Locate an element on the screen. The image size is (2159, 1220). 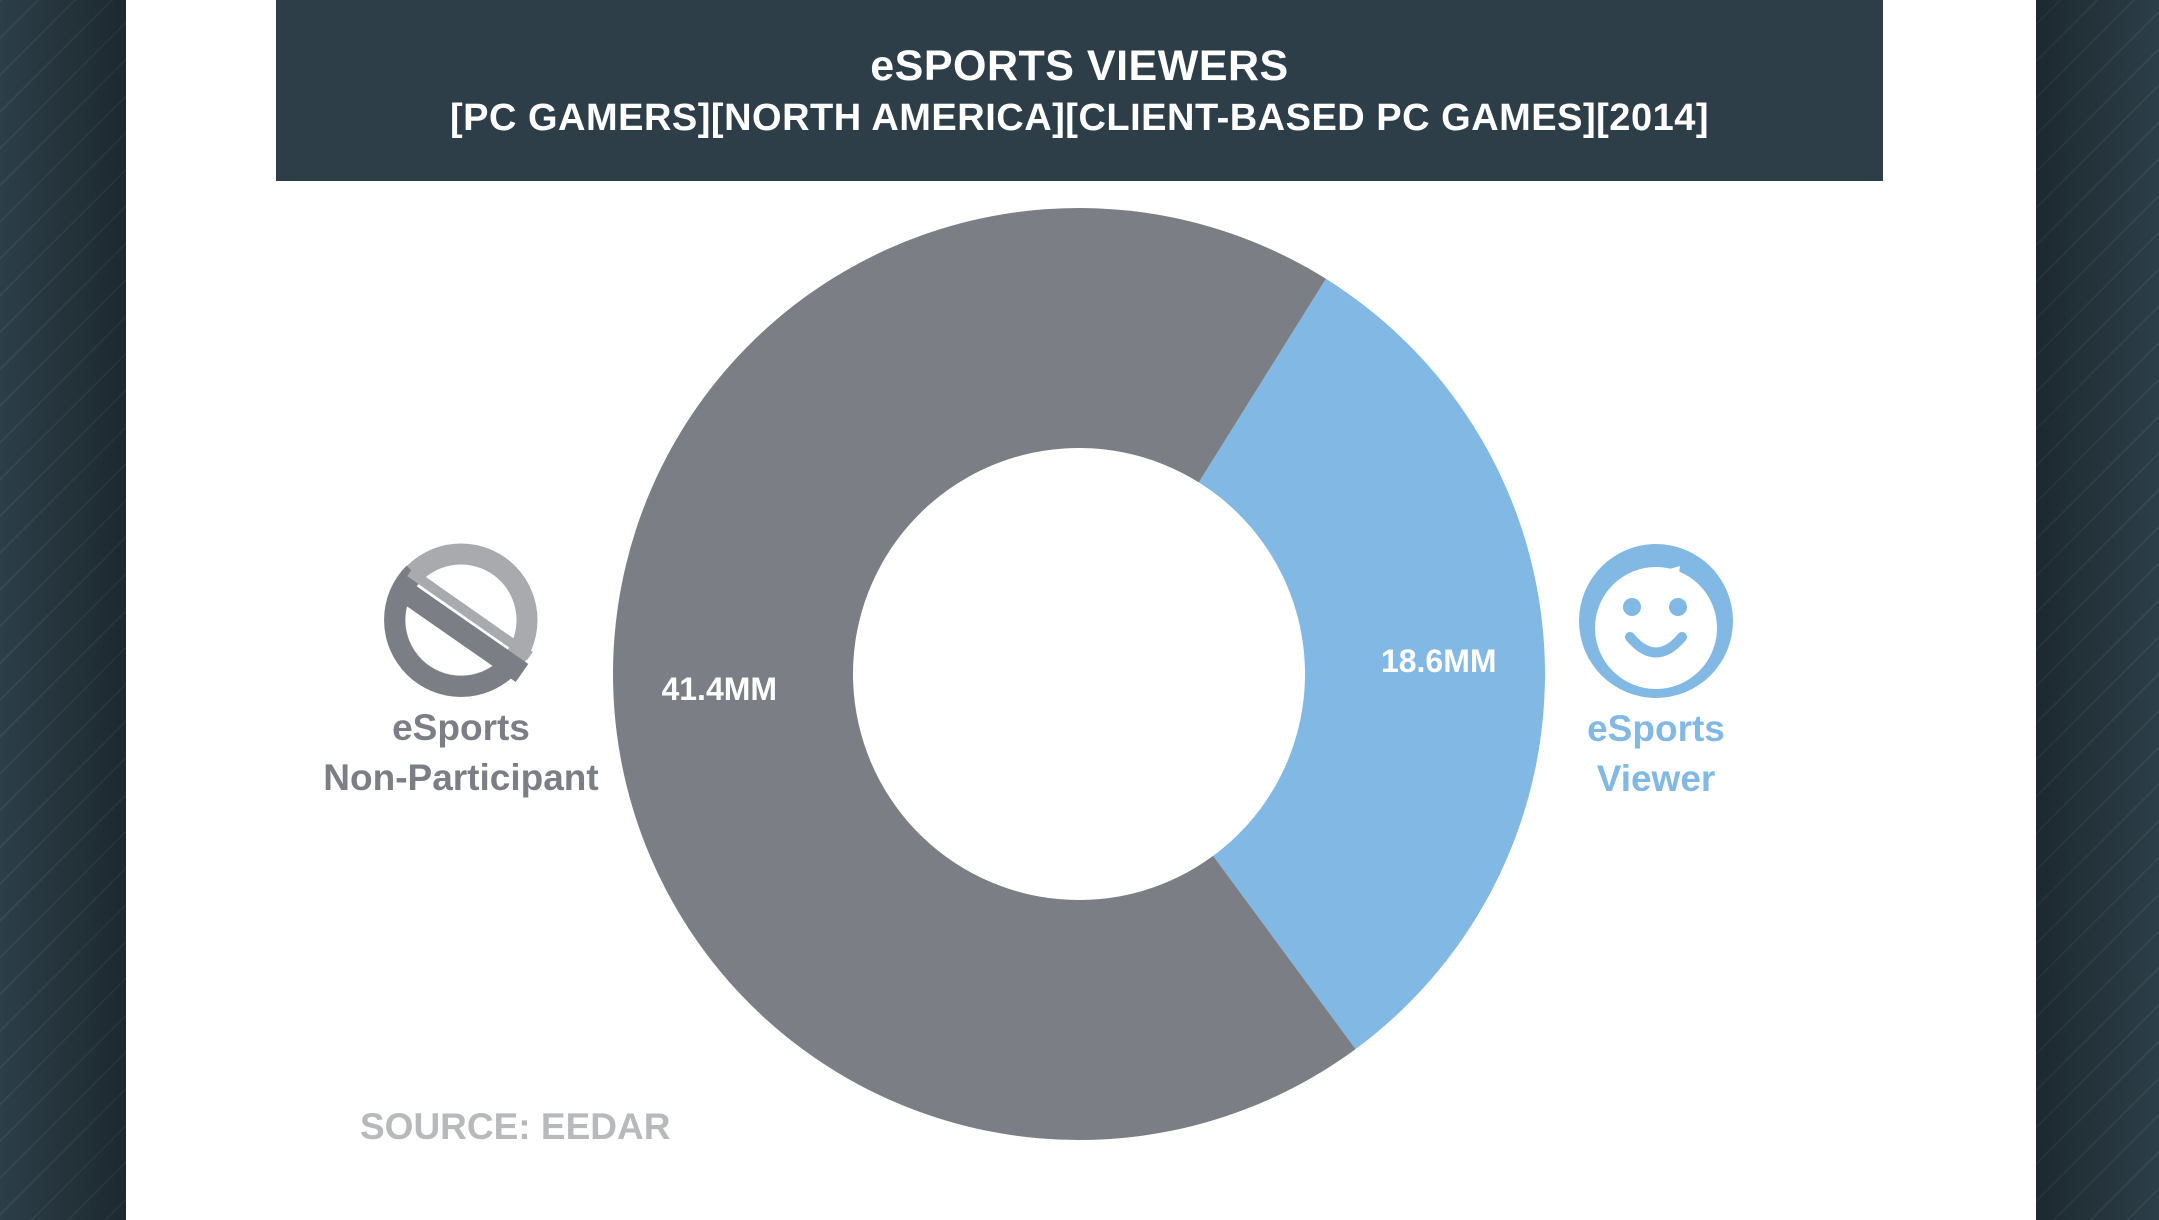
donut-value-label: 18.6MM is located at coordinates (1439, 661).